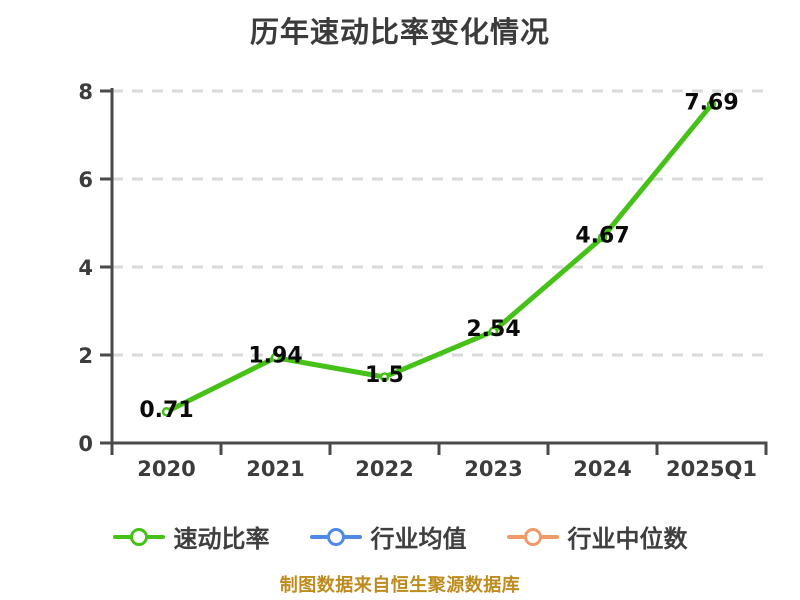 This screenshot has width=800, height=600. I want to click on x-axis-label-2021: 2021, so click(275, 469).